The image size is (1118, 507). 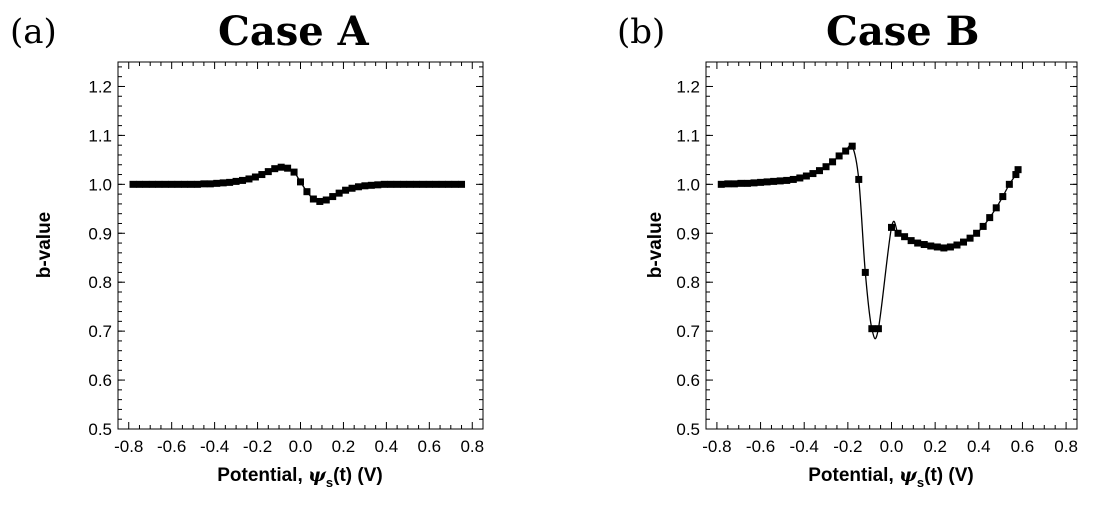 I want to click on x-tick-label: 0.8, so click(x=1066, y=446).